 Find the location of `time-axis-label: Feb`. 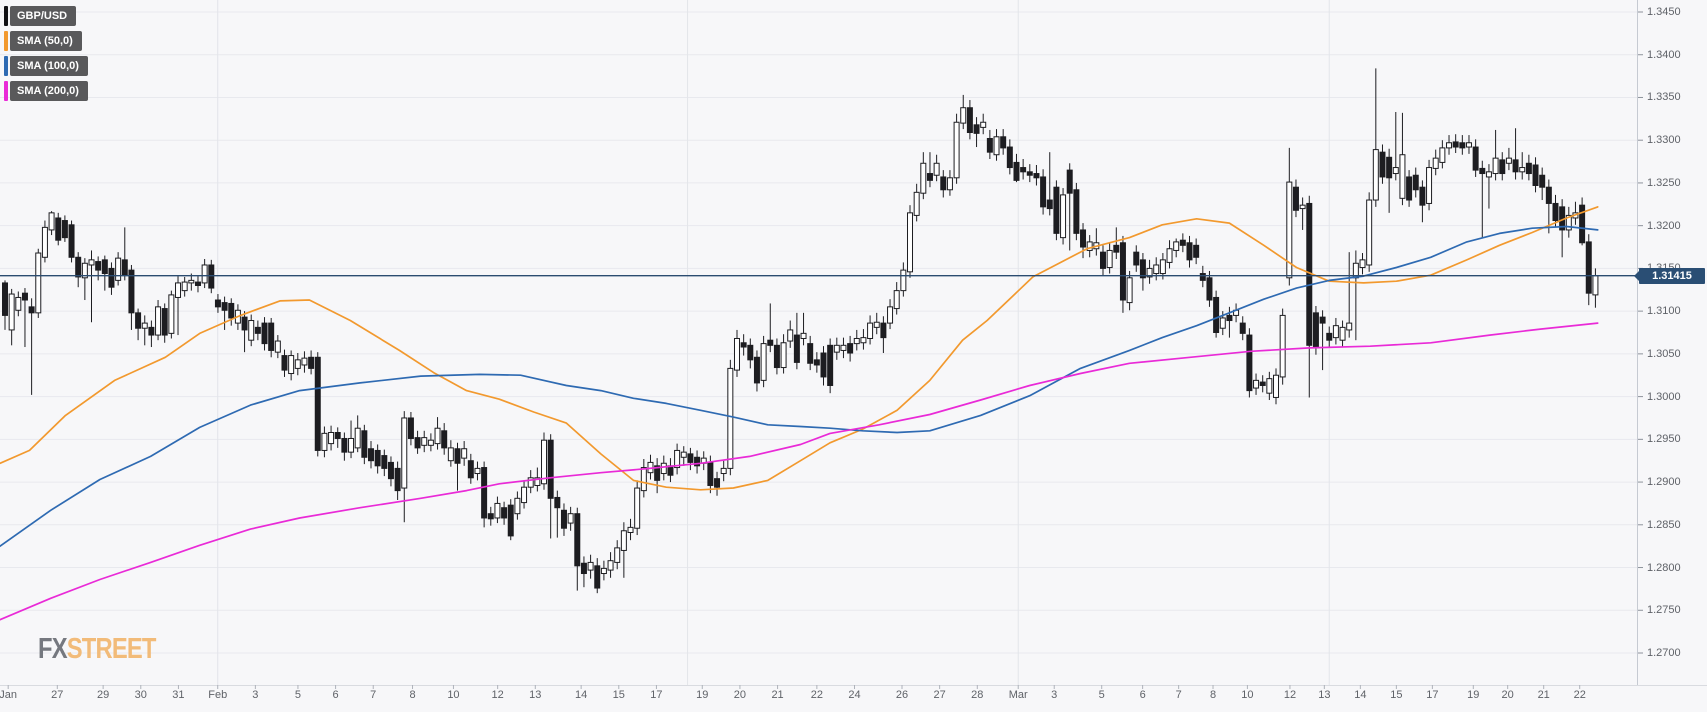

time-axis-label: Feb is located at coordinates (218, 695).